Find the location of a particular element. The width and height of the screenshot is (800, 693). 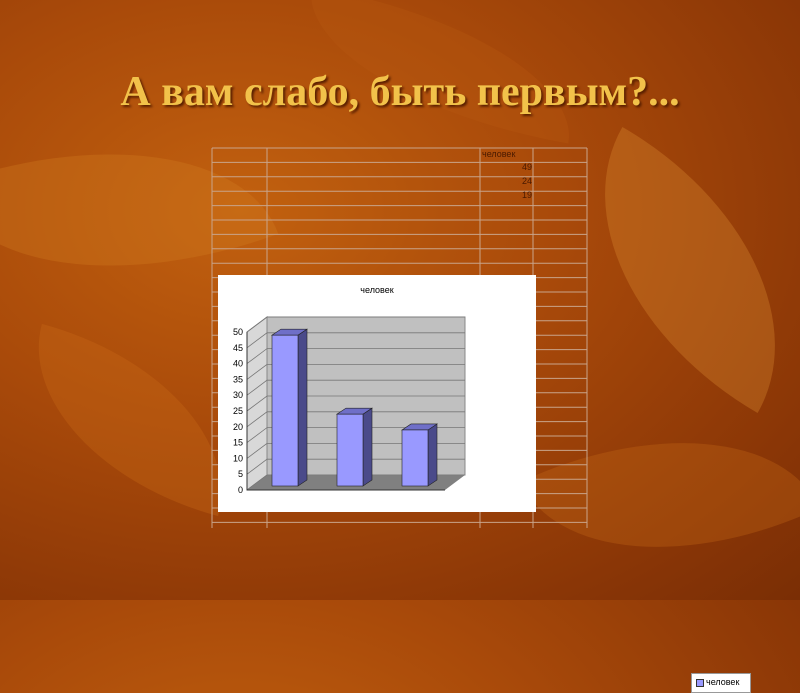

chart-legend: человек is located at coordinates (721, 683).